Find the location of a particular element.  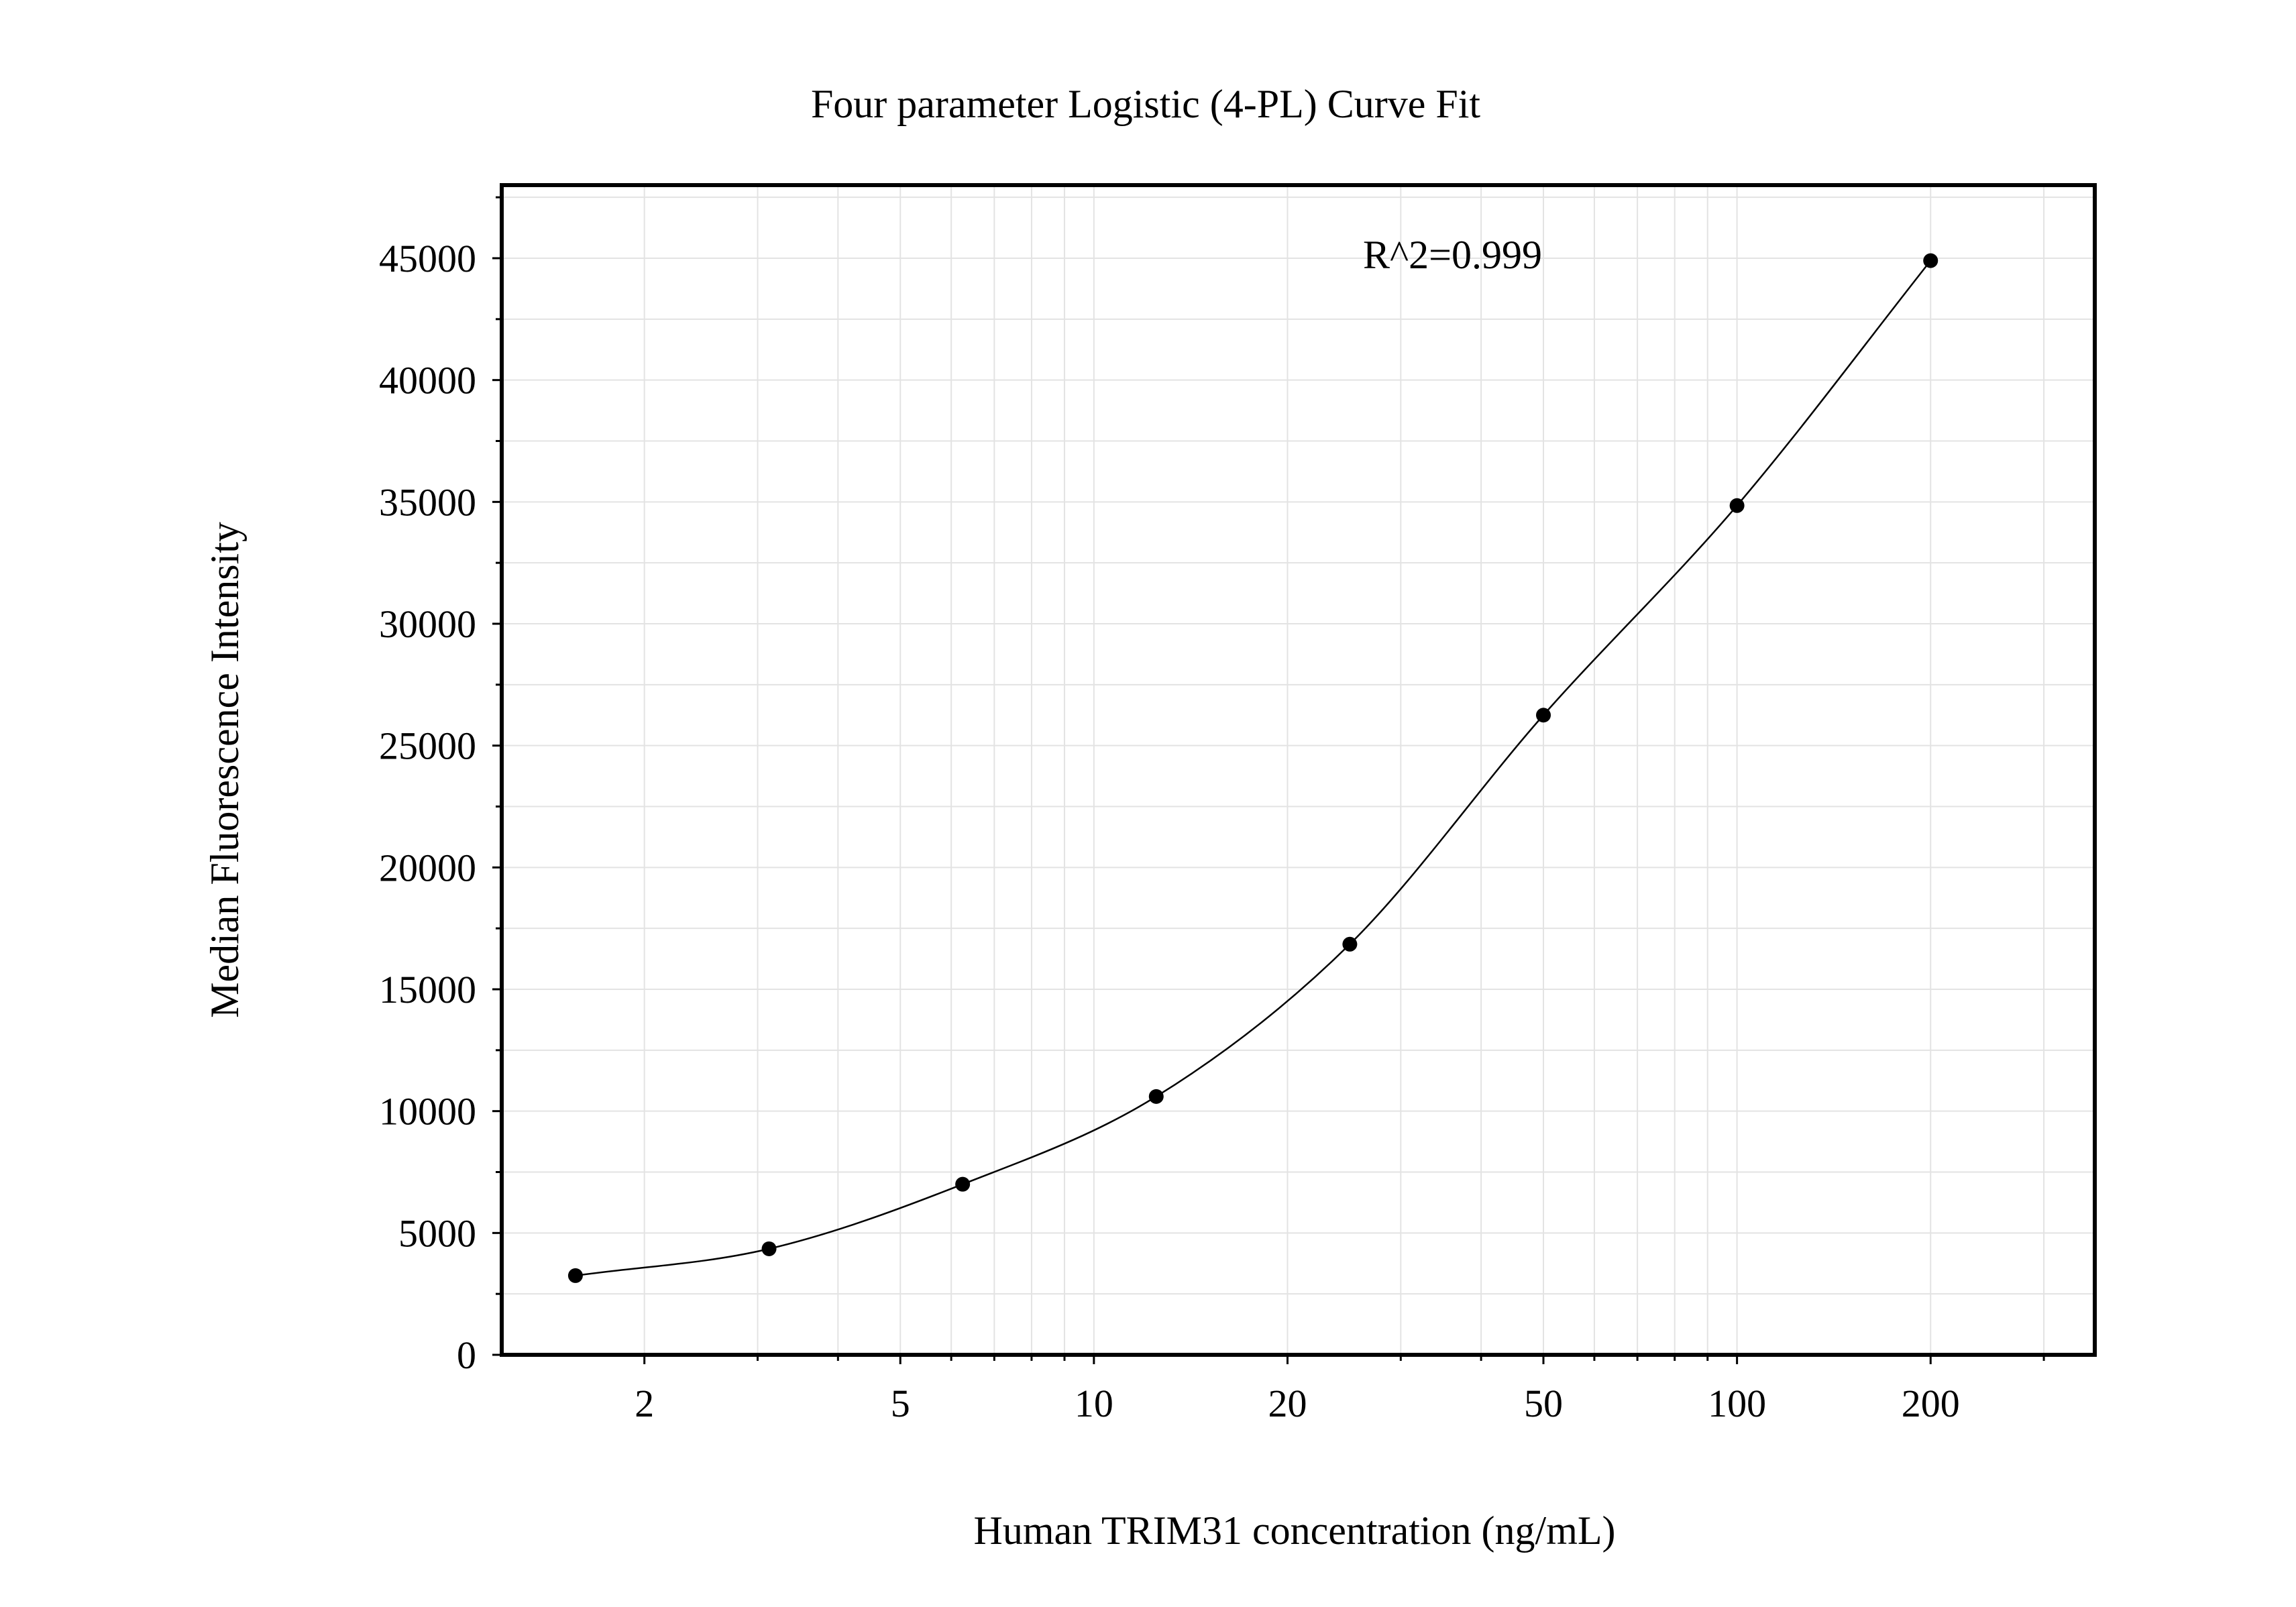

x-tick-label: 5 is located at coordinates (900, 1403).